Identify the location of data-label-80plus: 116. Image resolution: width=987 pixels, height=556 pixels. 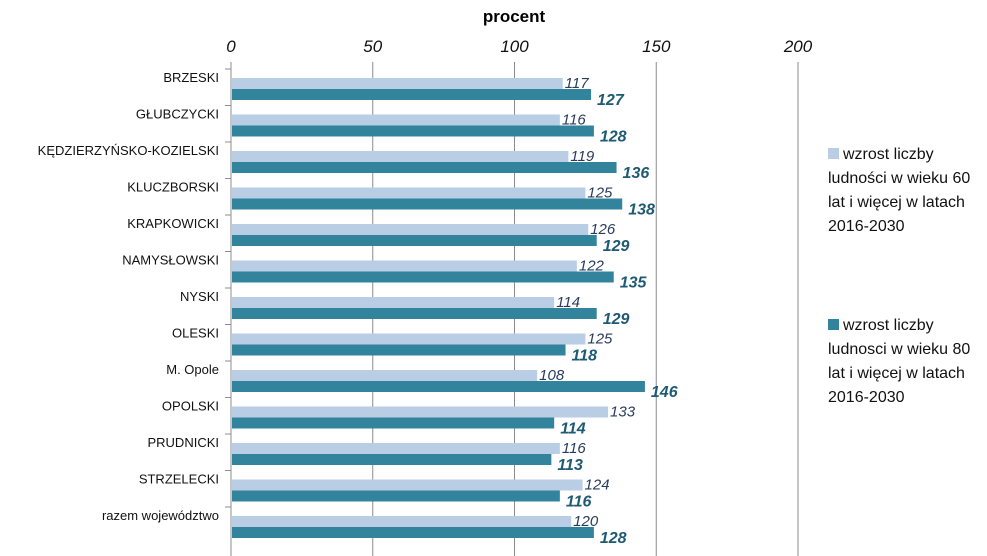
(579, 502).